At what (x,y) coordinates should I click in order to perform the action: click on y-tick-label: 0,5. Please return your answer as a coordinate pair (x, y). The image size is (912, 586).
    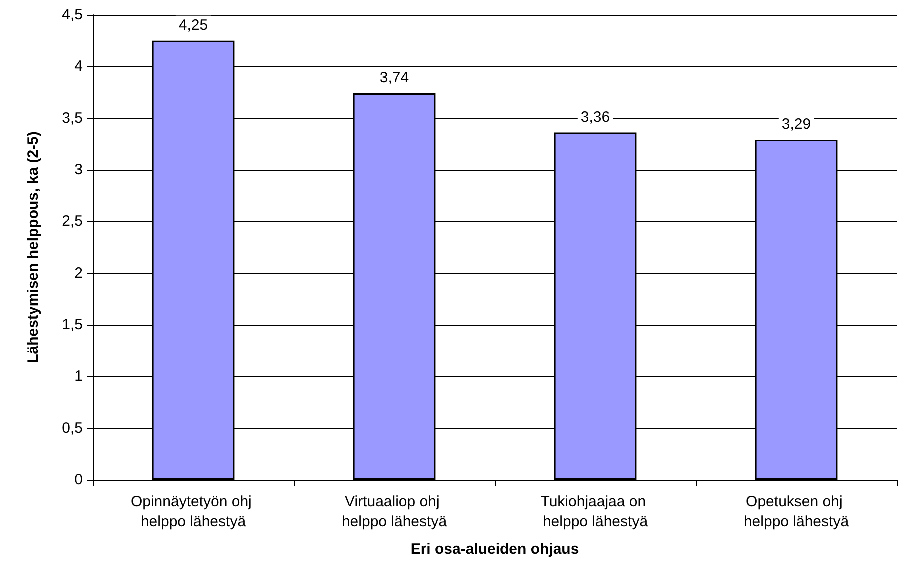
    Looking at the image, I should click on (72, 428).